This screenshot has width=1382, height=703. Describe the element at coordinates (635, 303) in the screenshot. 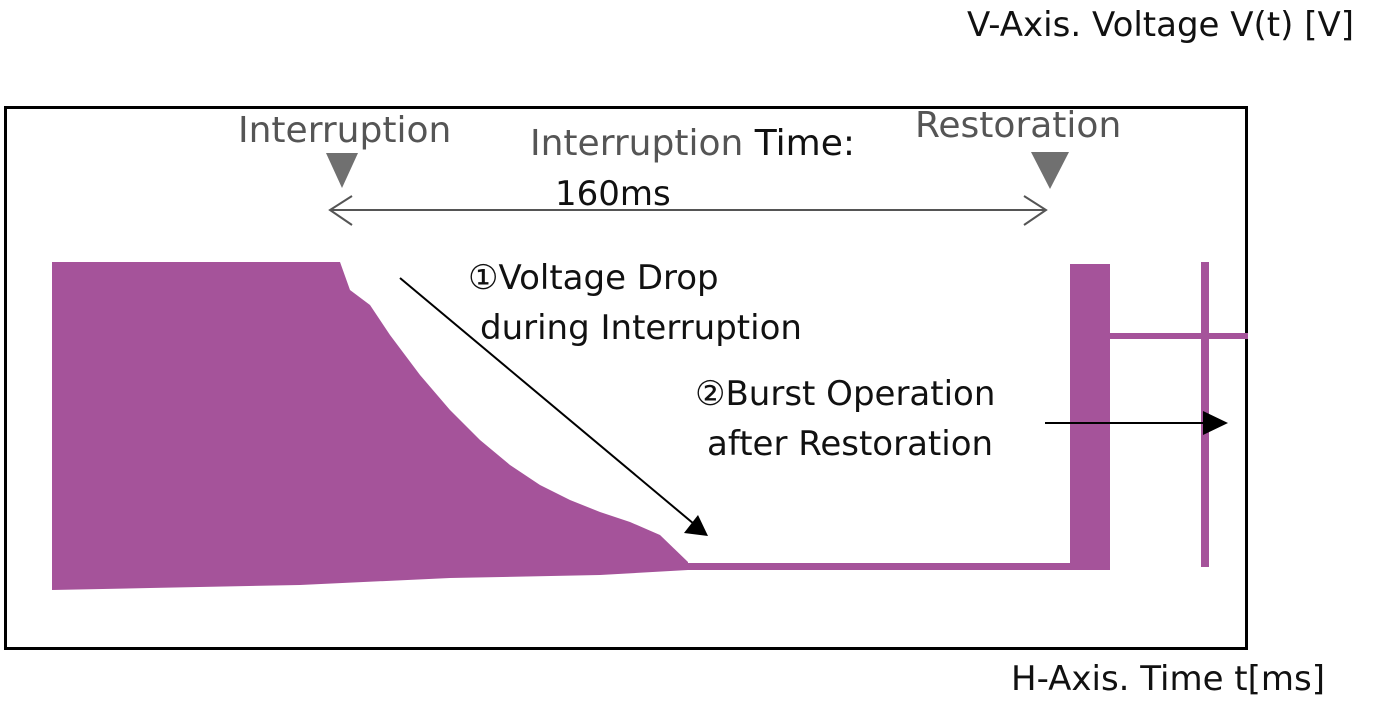

I see `voltage-drop-annotation: ①Voltage Drop during Interruption` at that location.